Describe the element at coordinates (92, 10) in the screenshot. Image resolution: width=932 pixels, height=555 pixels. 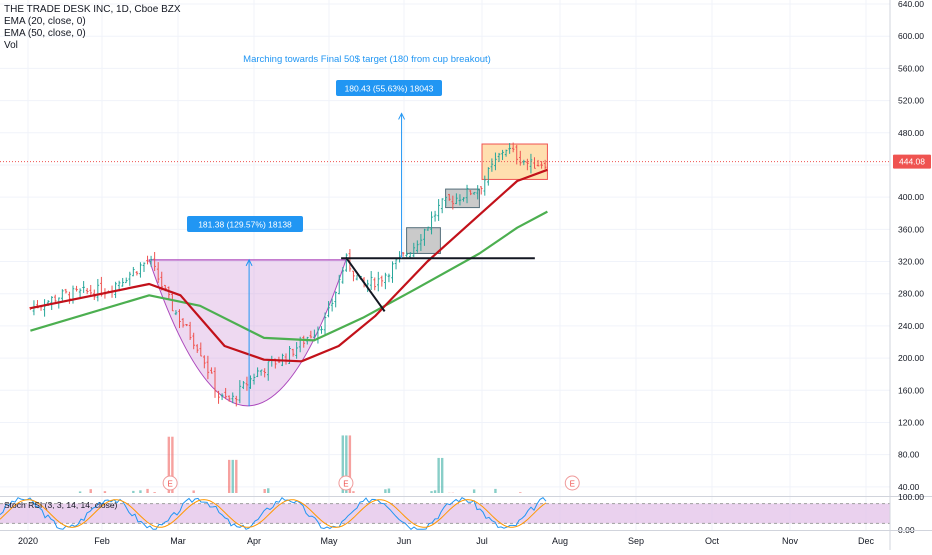
I see `legend-title: THE TRADE DESK INC, 1D, Cboe BZX` at that location.